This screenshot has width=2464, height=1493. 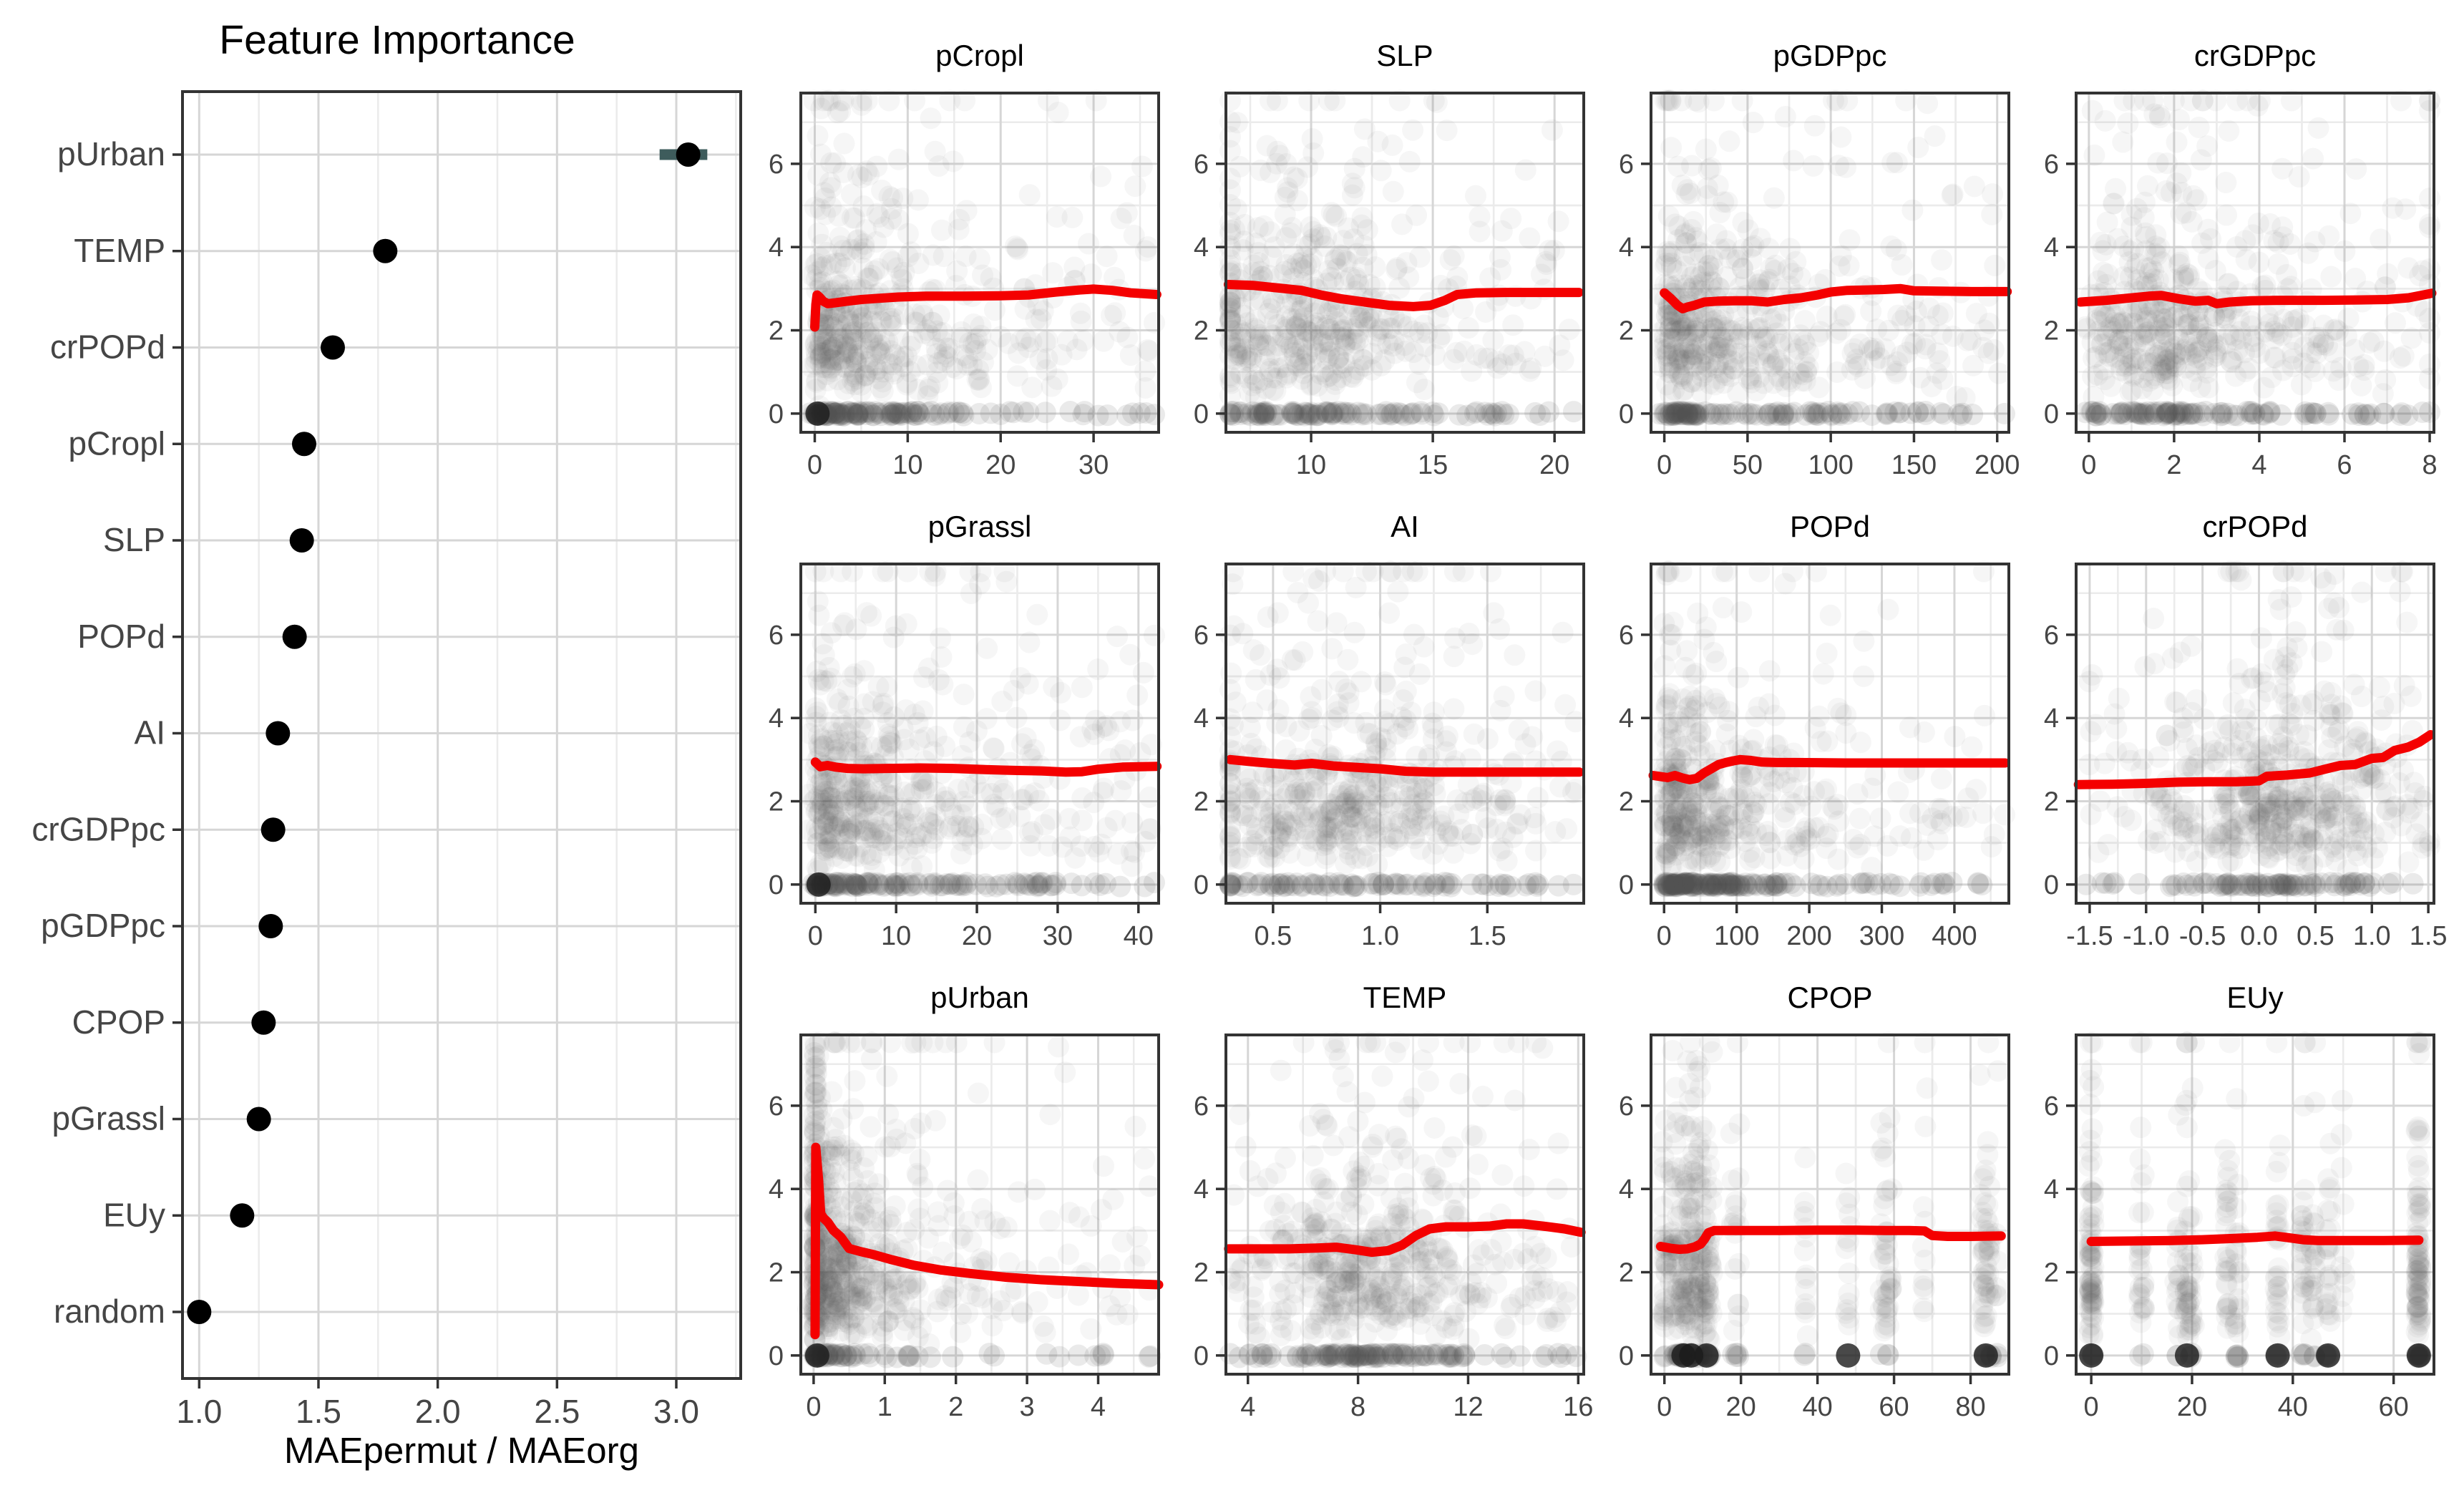 What do you see at coordinates (817, 414) in the screenshot?
I see `overplotted-point` at bounding box center [817, 414].